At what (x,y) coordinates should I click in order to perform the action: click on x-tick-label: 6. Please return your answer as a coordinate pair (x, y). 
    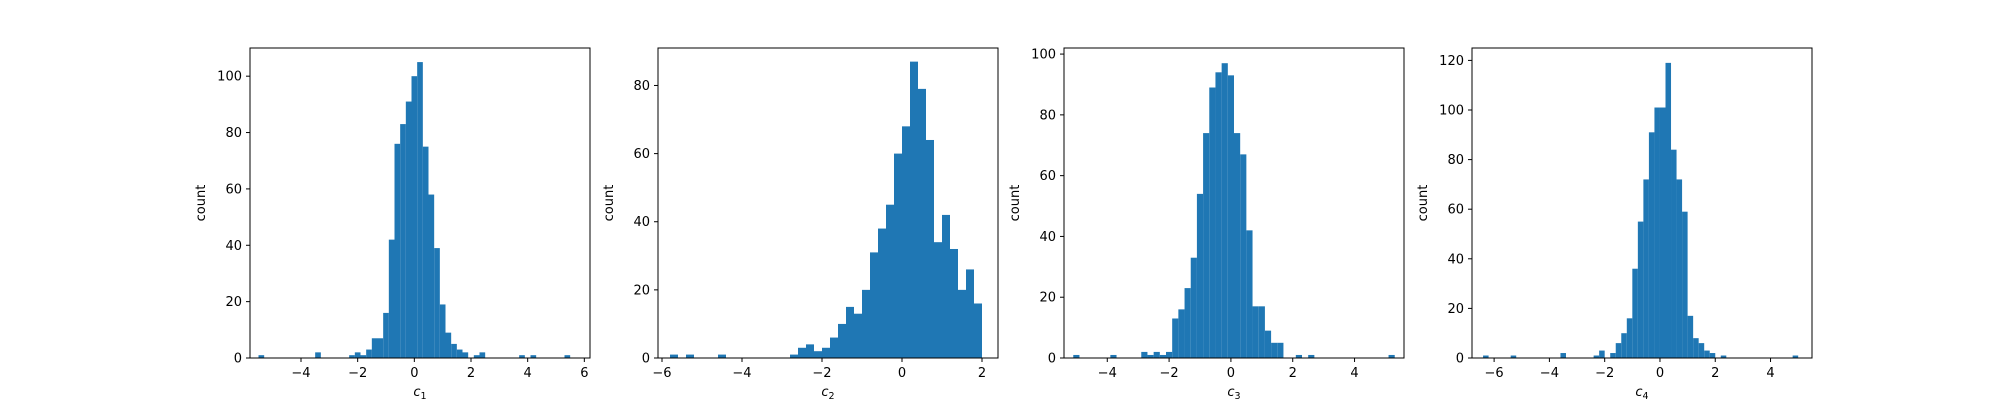
    Looking at the image, I should click on (584, 373).